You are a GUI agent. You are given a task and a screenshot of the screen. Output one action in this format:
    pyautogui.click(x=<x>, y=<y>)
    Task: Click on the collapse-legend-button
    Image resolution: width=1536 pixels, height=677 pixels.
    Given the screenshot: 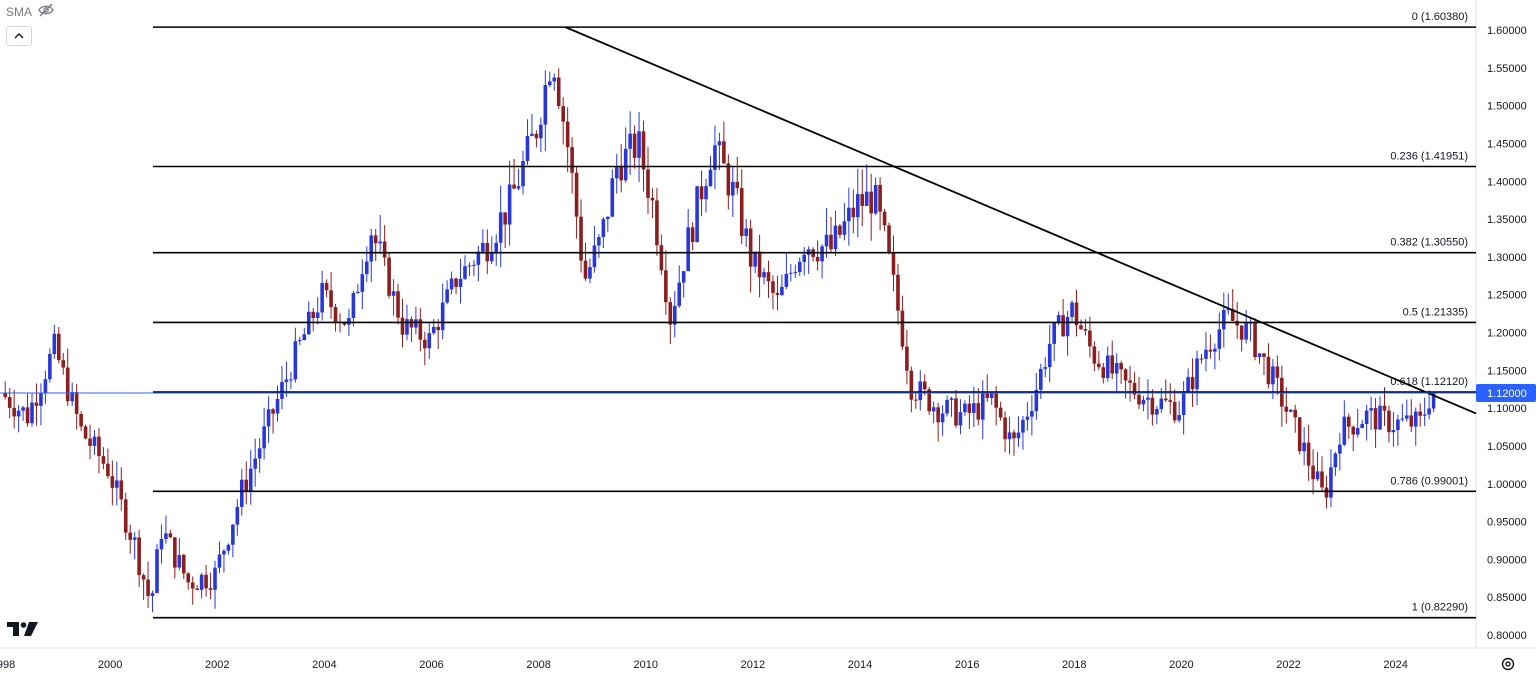 What is the action you would take?
    pyautogui.click(x=19, y=36)
    